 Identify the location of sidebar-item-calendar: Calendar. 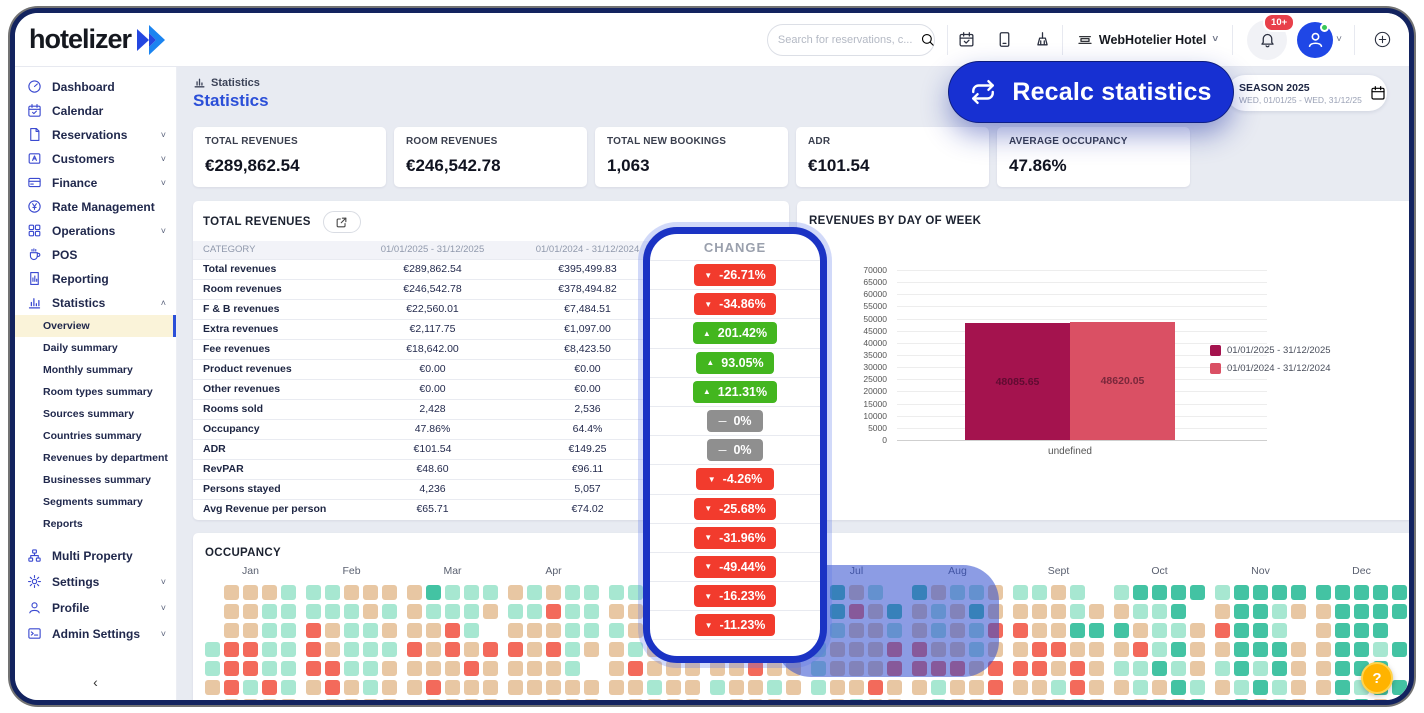
(95, 111).